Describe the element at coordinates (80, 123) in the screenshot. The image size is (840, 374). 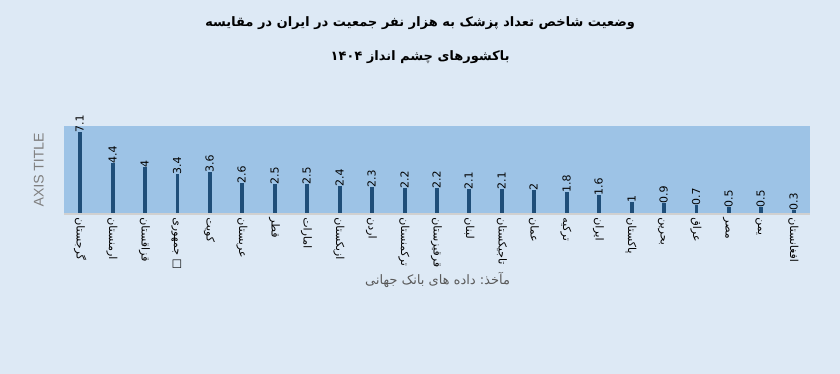
I see `data-label: 7.1` at that location.